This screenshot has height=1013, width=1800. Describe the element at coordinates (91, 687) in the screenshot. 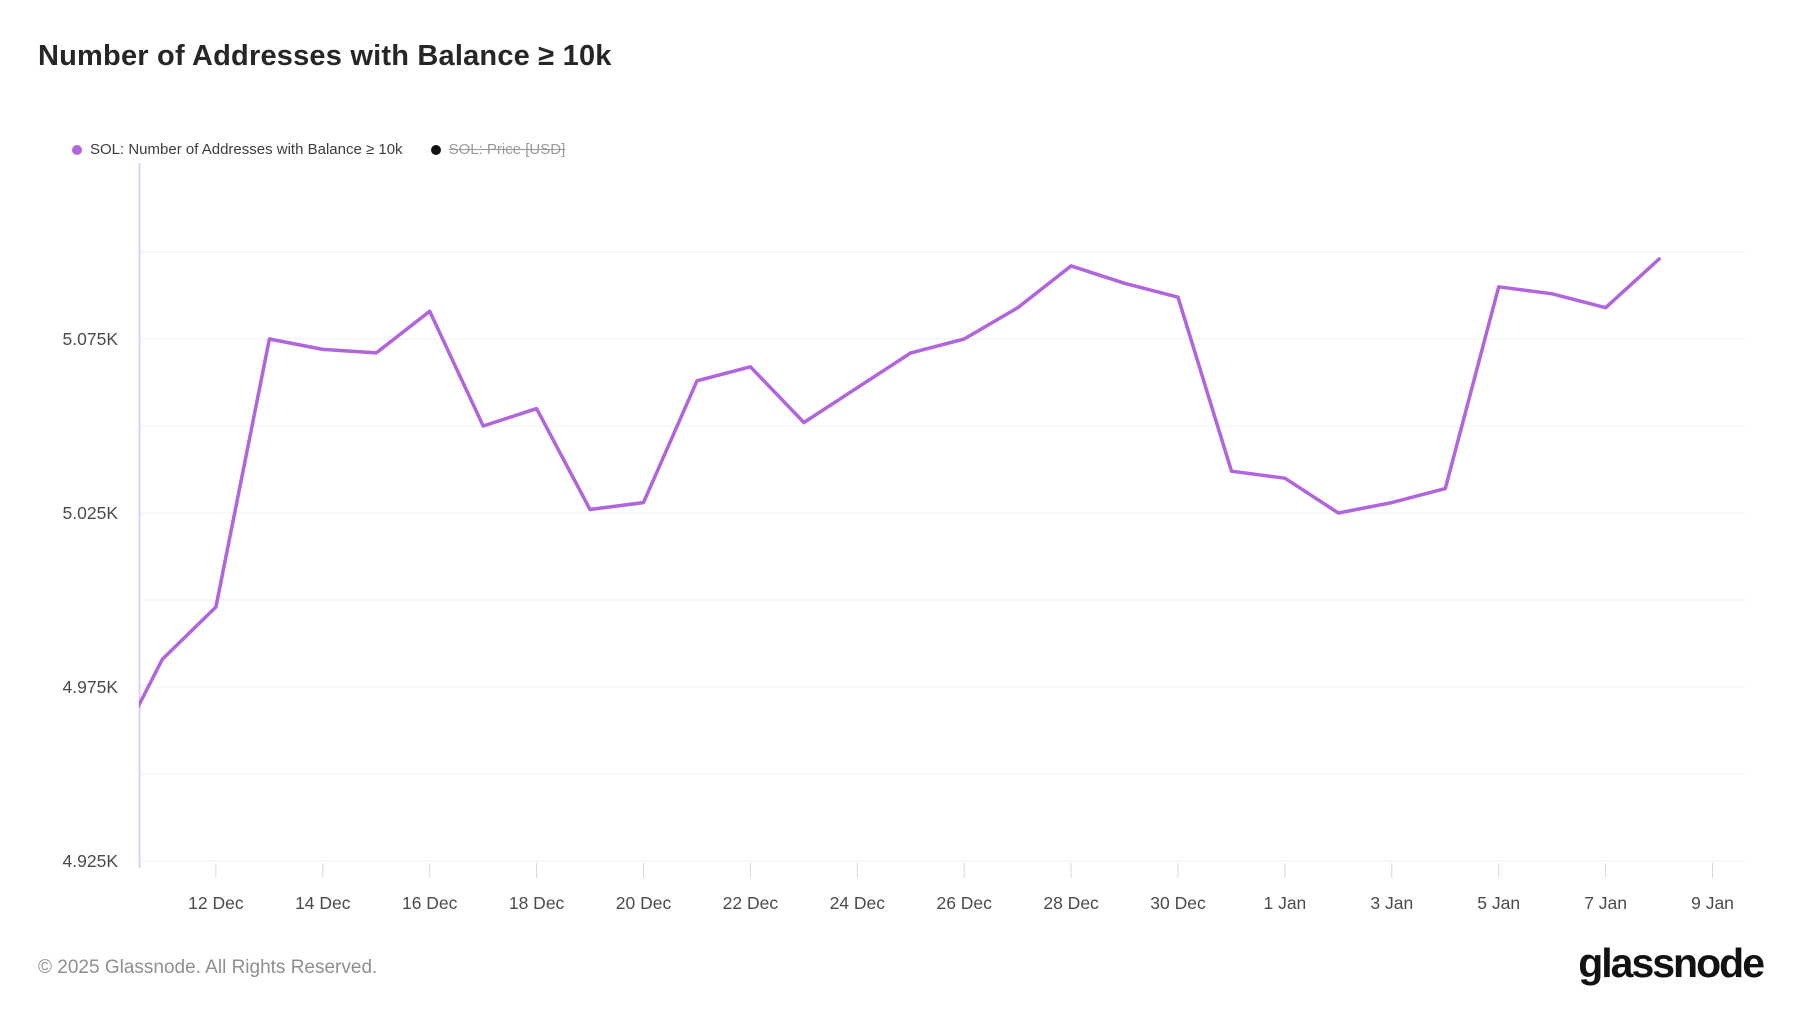

I see `y-axis-tick-label: 4.975K` at that location.